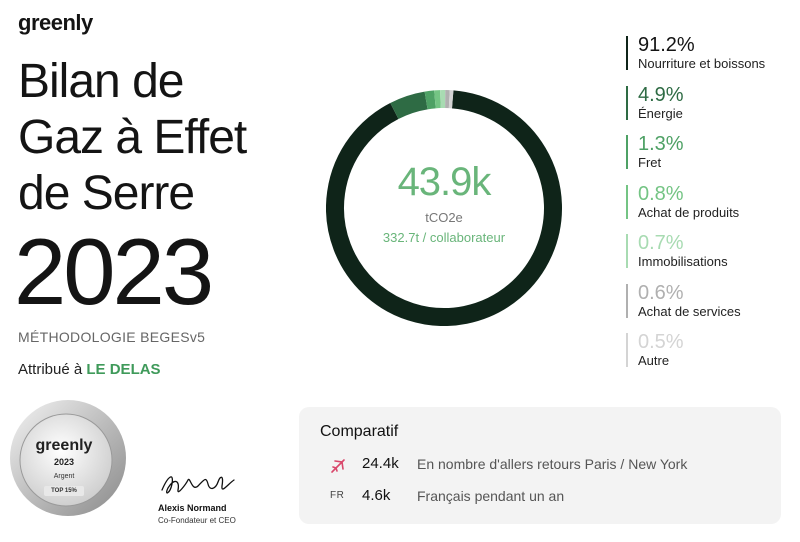  I want to click on signer-name: Alexis Normand, so click(192, 508).